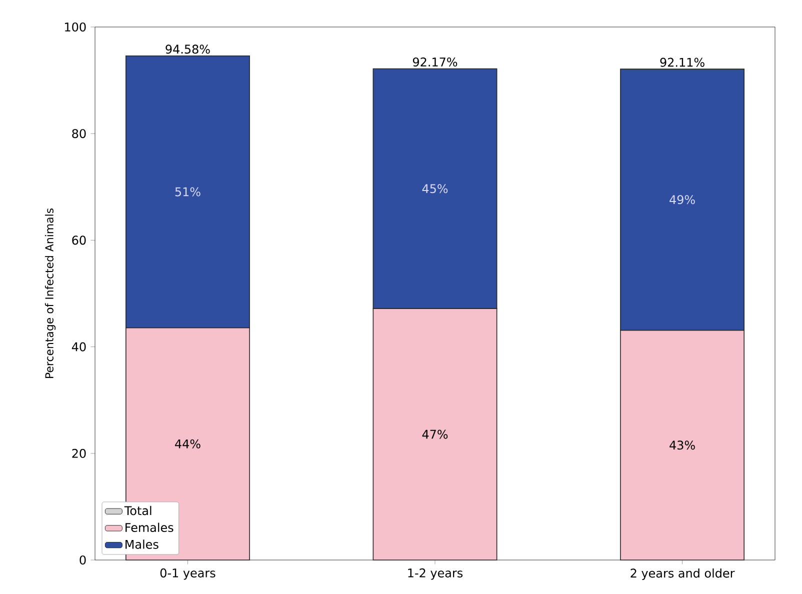  What do you see at coordinates (435, 434) in the screenshot?
I see `data-label: 47%` at bounding box center [435, 434].